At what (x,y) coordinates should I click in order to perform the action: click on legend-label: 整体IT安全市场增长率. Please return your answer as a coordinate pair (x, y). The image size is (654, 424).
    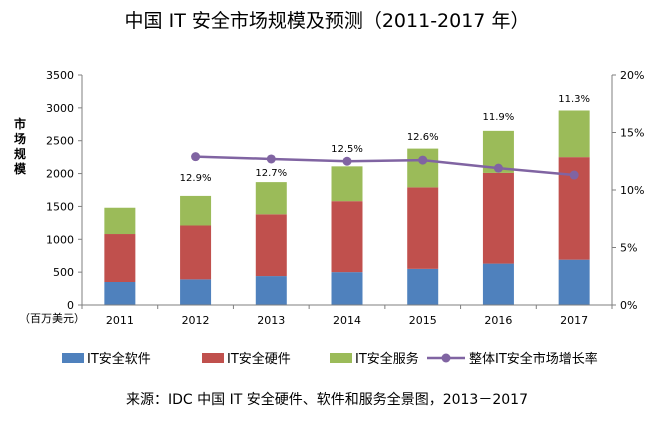
    Looking at the image, I should click on (533, 359).